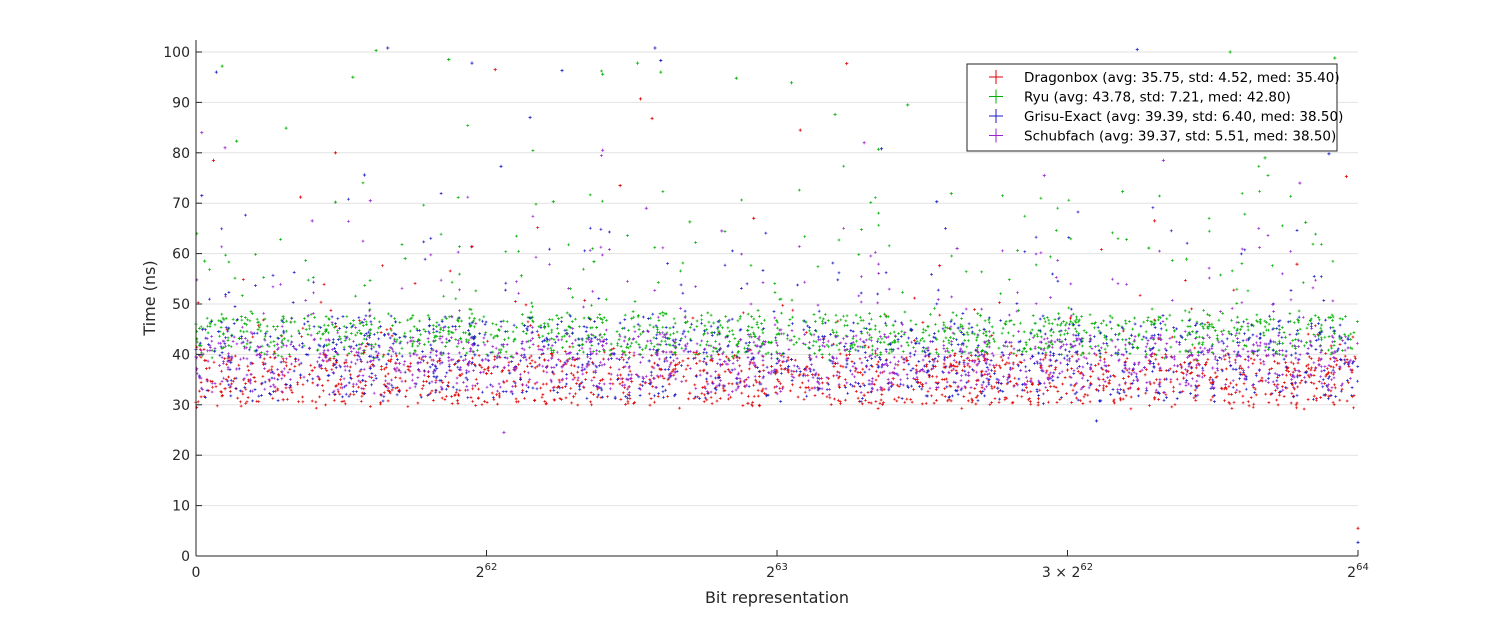  I want to click on x-tick-label: 263, so click(777, 571).